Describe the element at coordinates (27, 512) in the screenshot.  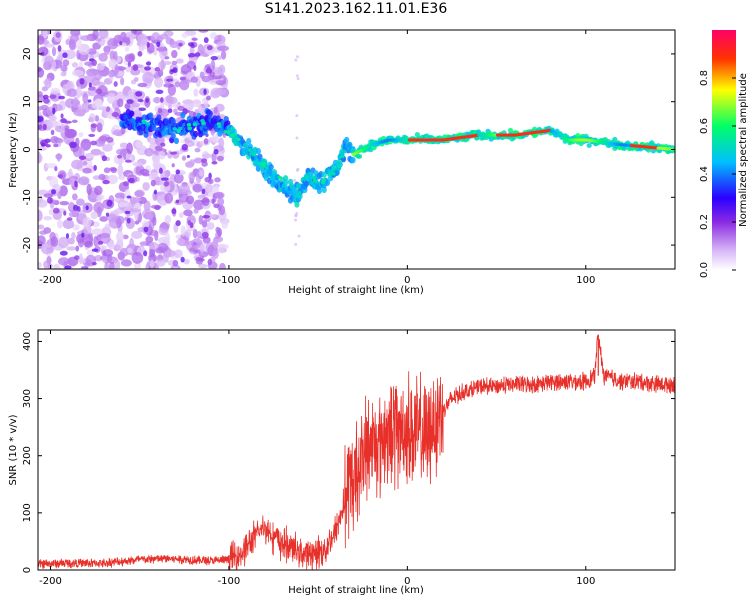
I see `snr-ytick-label-1: 100` at that location.